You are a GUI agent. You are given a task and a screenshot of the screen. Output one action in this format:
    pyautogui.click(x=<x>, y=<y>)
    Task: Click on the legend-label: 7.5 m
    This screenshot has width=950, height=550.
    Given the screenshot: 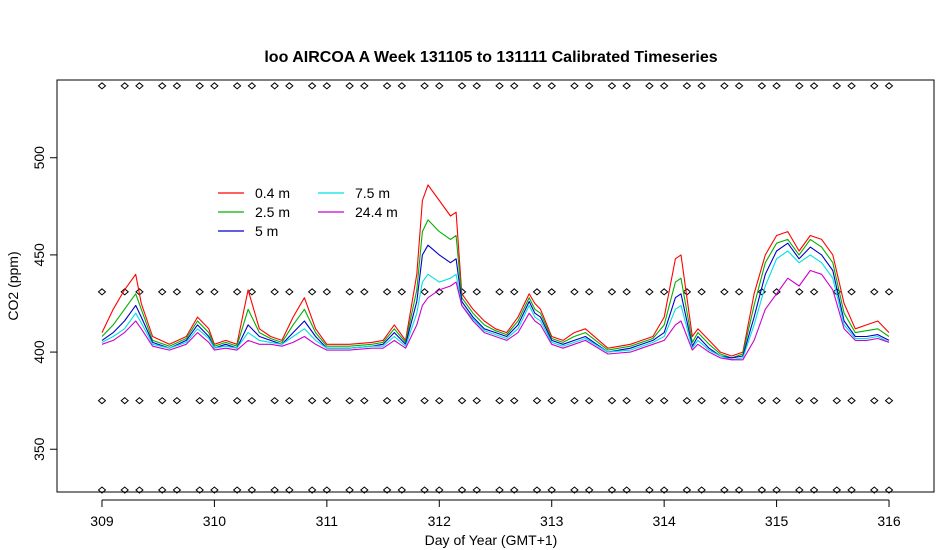 What is the action you would take?
    pyautogui.click(x=372, y=193)
    